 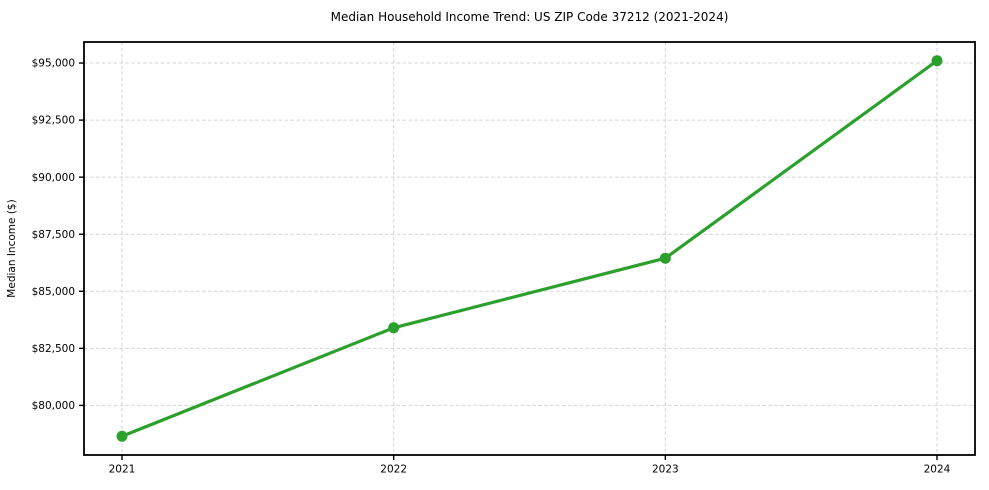 I want to click on y-tick-label: $85,000, so click(x=53, y=292).